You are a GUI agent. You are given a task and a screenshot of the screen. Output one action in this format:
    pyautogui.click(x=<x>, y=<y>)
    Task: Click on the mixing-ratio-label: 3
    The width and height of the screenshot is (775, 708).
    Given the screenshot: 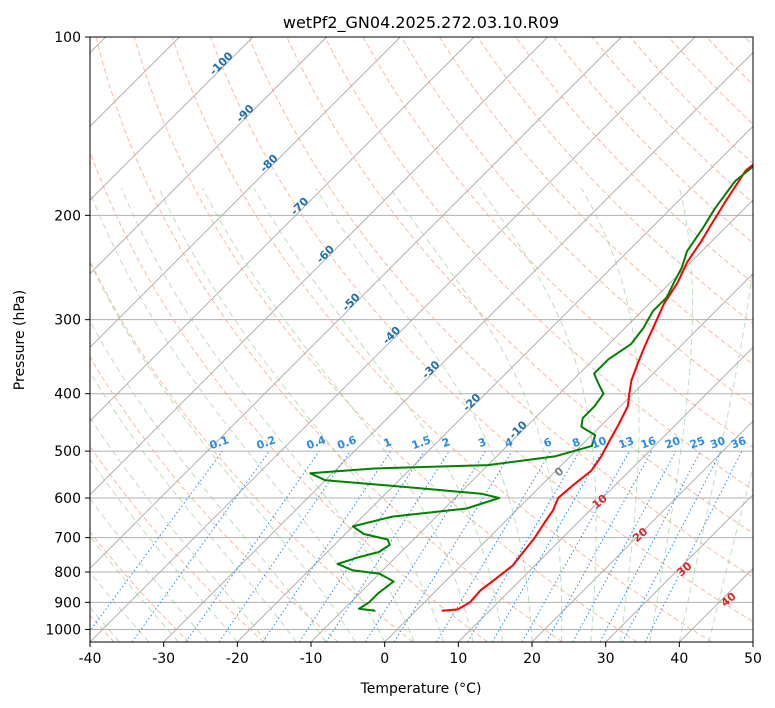 What is the action you would take?
    pyautogui.click(x=482, y=442)
    